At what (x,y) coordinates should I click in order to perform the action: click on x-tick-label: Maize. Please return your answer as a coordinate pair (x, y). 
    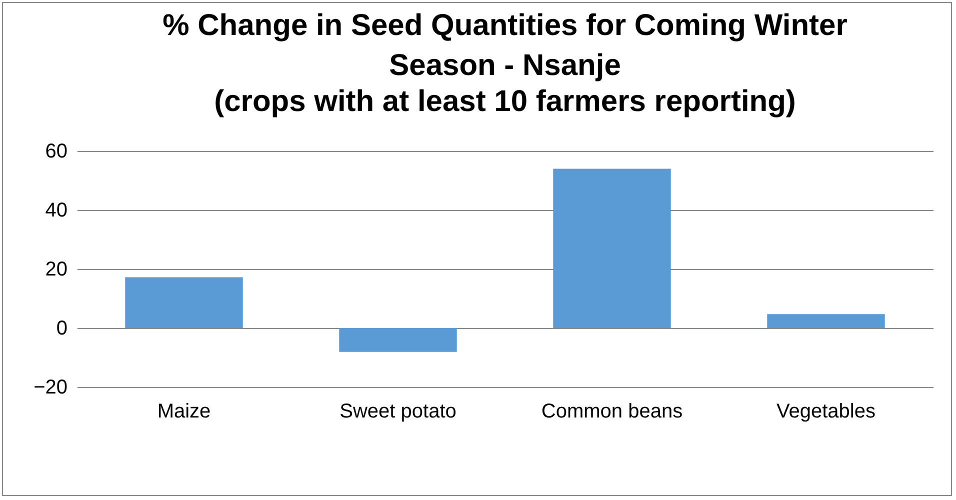
    Looking at the image, I should click on (184, 411).